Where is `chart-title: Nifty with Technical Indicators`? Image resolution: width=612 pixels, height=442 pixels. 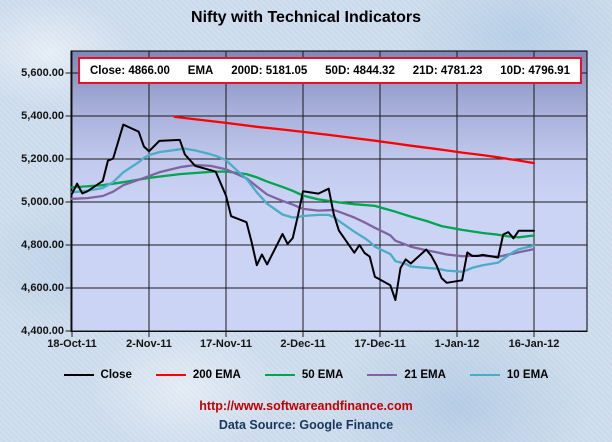
chart-title: Nifty with Technical Indicators is located at coordinates (306, 17).